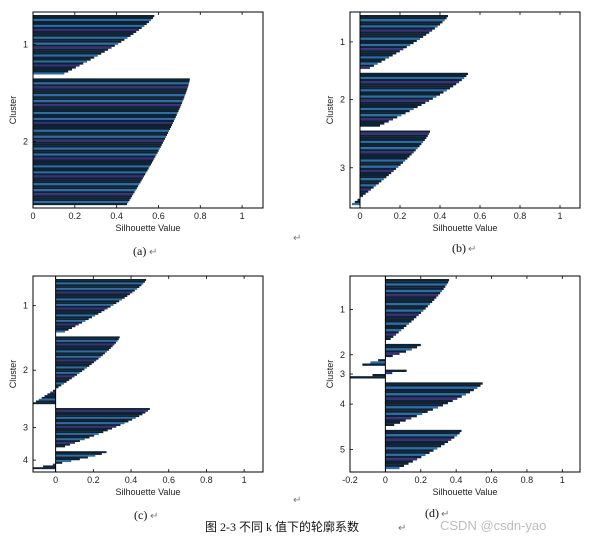 The width and height of the screenshot is (600, 544). I want to click on x-tick-label: 1, so click(562, 480).